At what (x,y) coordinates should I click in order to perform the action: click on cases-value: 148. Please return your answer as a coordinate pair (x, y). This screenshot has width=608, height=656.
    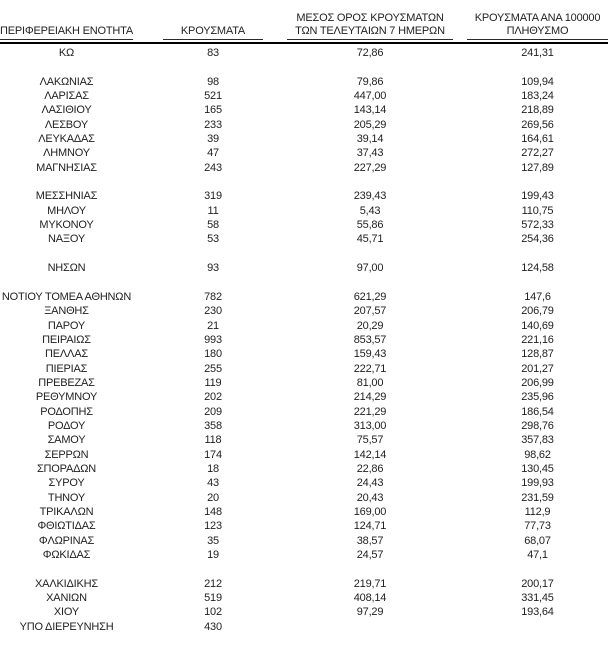
    Looking at the image, I should click on (213, 512).